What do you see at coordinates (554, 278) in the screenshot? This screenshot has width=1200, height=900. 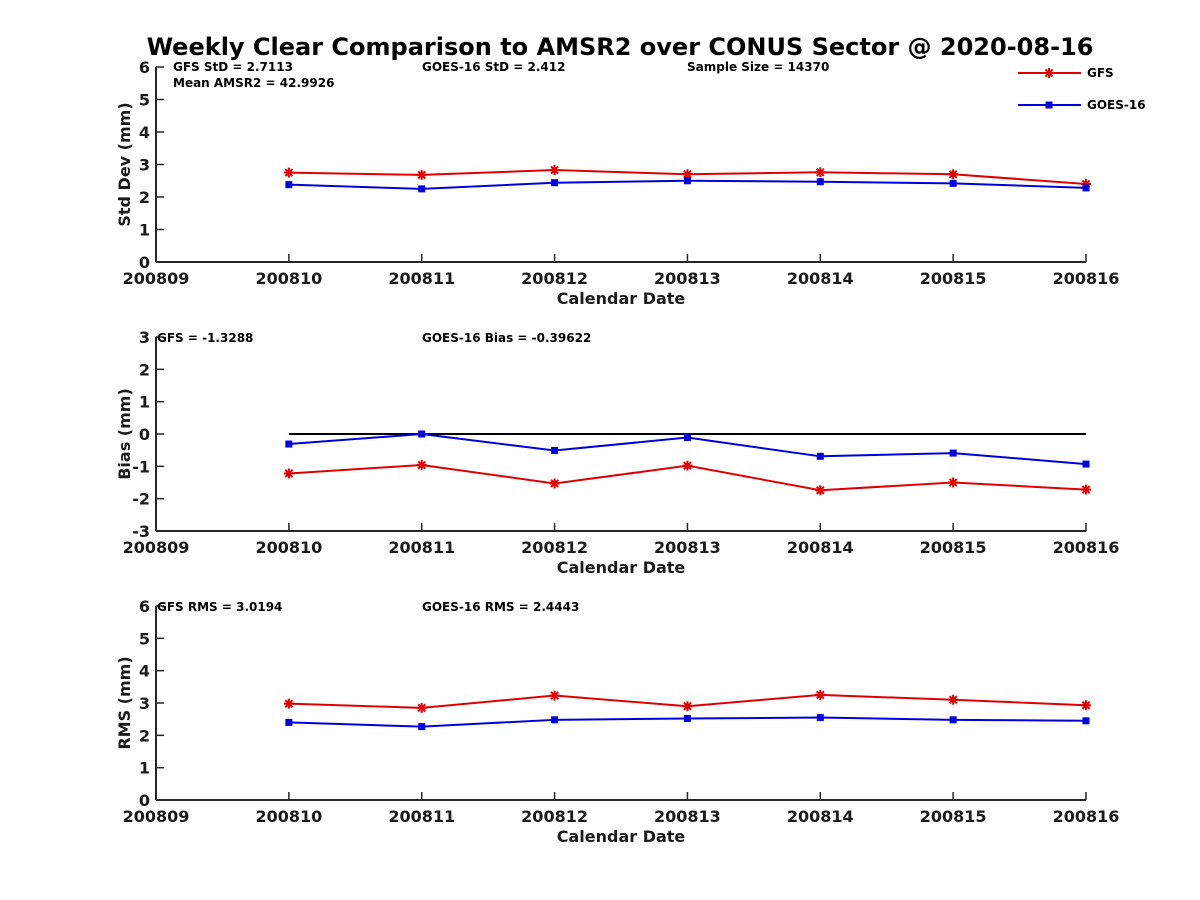 I see `x-tick-label: 200812` at bounding box center [554, 278].